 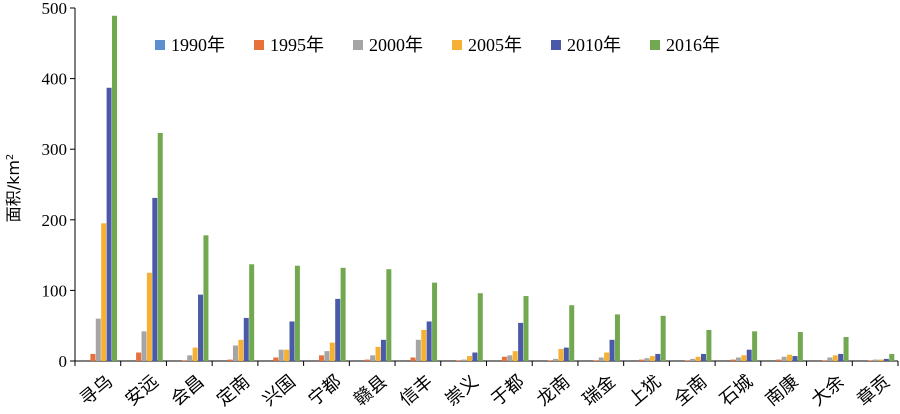 I want to click on x-category-label: 龙南, so click(x=553, y=390).